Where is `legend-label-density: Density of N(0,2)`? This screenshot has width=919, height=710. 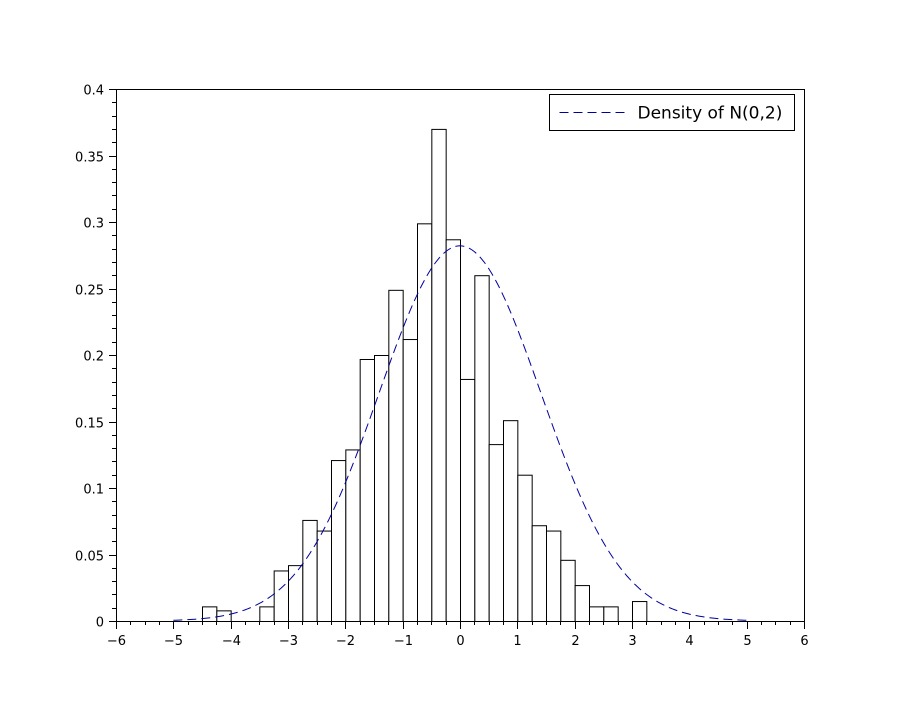 legend-label-density: Density of N(0,2) is located at coordinates (710, 114).